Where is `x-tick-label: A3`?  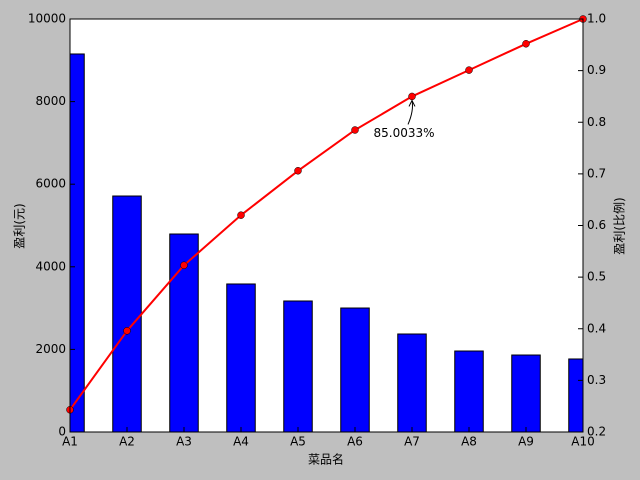 x-tick-label: A3 is located at coordinates (184, 442).